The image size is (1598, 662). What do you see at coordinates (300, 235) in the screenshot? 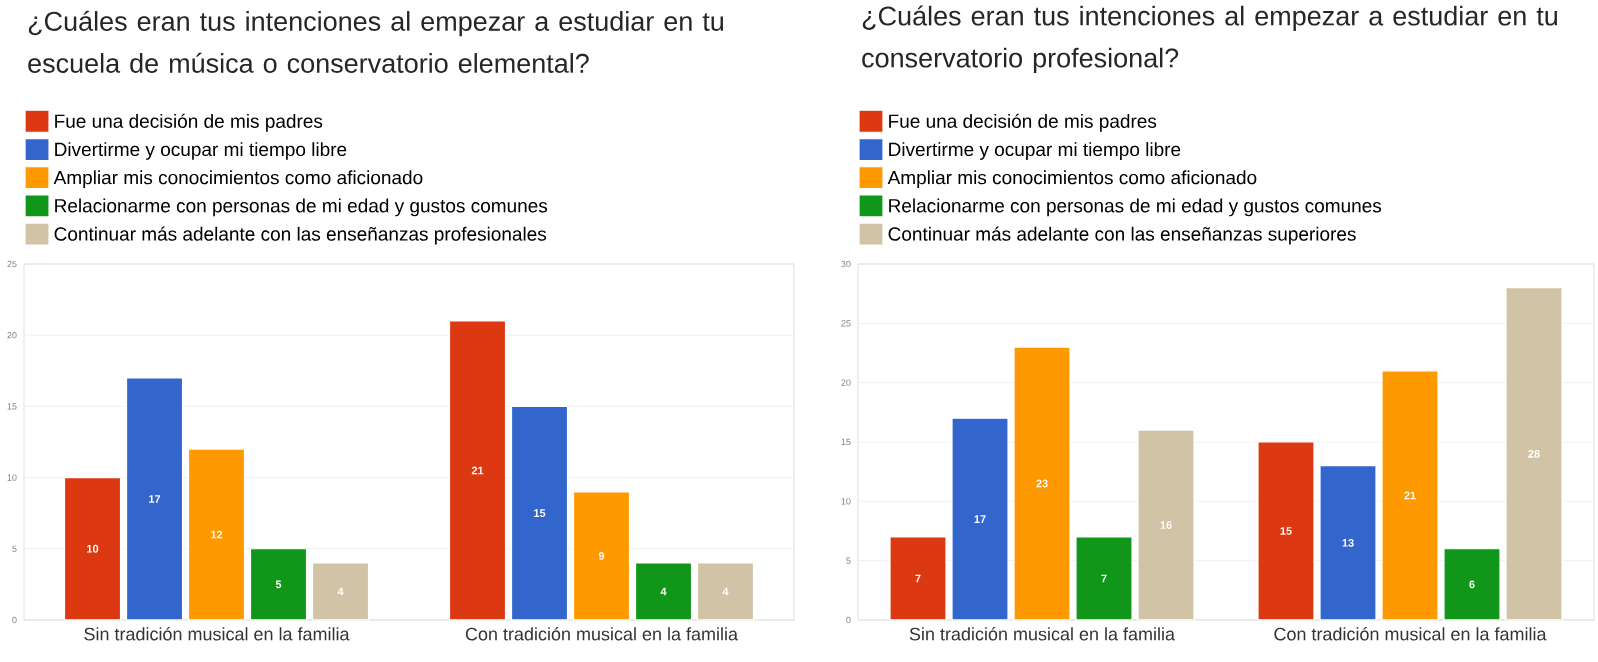
I see `legend-label: Continuar más adelante con las enseñanzas profesionales` at bounding box center [300, 235].